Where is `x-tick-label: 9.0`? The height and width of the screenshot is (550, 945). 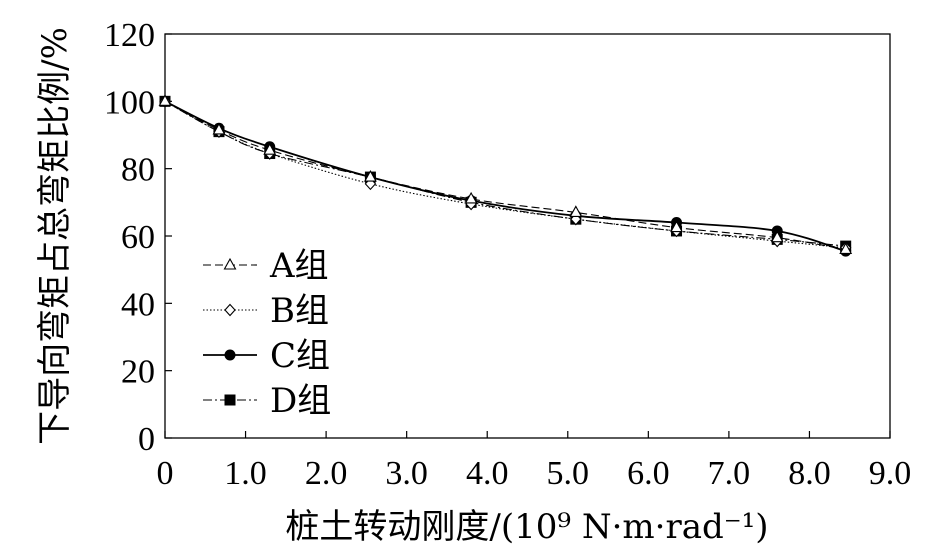 x-tick-label: 9.0 is located at coordinates (890, 473).